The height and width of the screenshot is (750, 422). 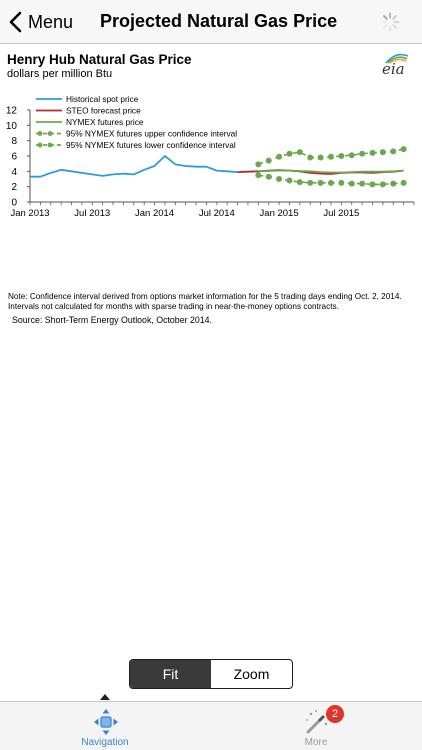 What do you see at coordinates (390, 22) in the screenshot?
I see `spinner-icon` at bounding box center [390, 22].